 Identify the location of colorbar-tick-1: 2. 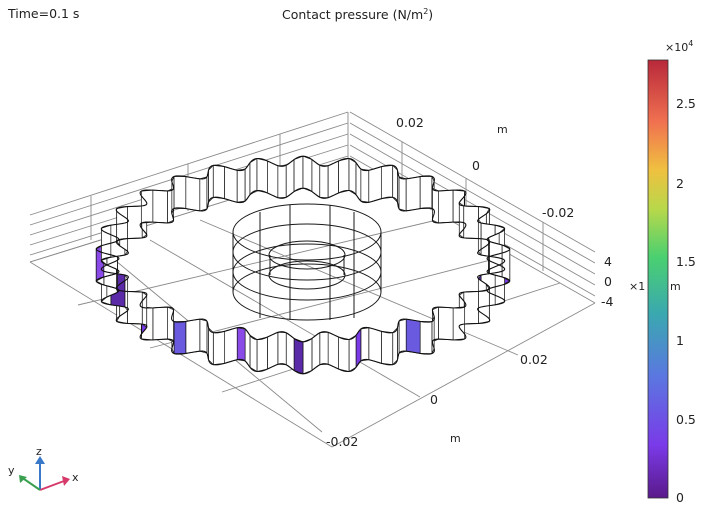
(680, 183).